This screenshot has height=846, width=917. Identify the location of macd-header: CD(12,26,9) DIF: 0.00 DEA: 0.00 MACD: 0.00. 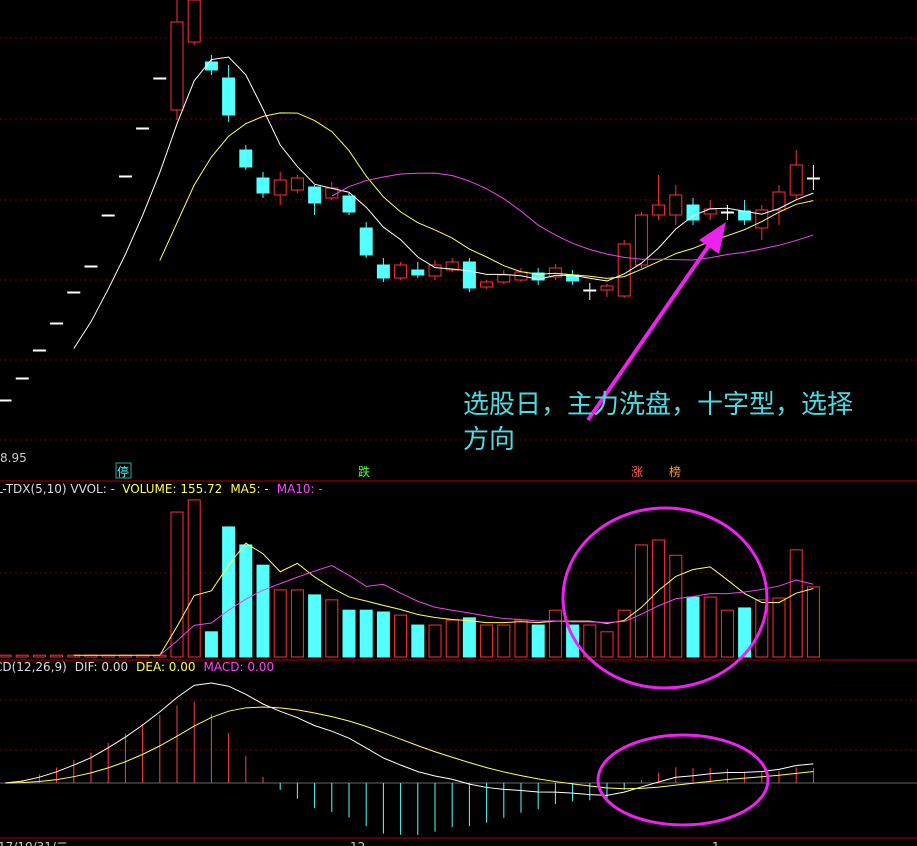
(137, 667).